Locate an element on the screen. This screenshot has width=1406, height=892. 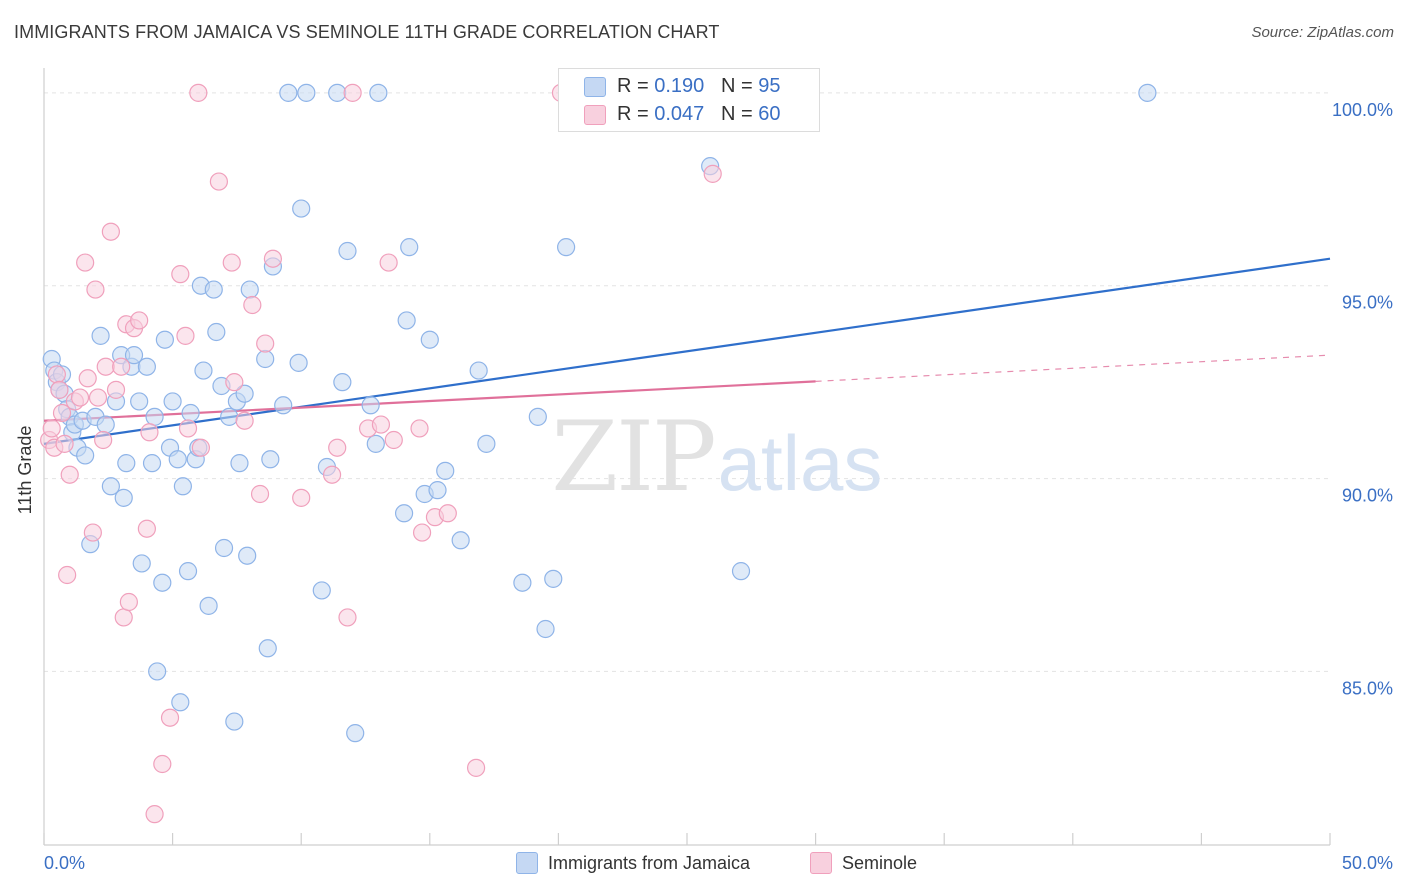
bottom-legend-seminole: Seminole is located at coordinates (863, 863).